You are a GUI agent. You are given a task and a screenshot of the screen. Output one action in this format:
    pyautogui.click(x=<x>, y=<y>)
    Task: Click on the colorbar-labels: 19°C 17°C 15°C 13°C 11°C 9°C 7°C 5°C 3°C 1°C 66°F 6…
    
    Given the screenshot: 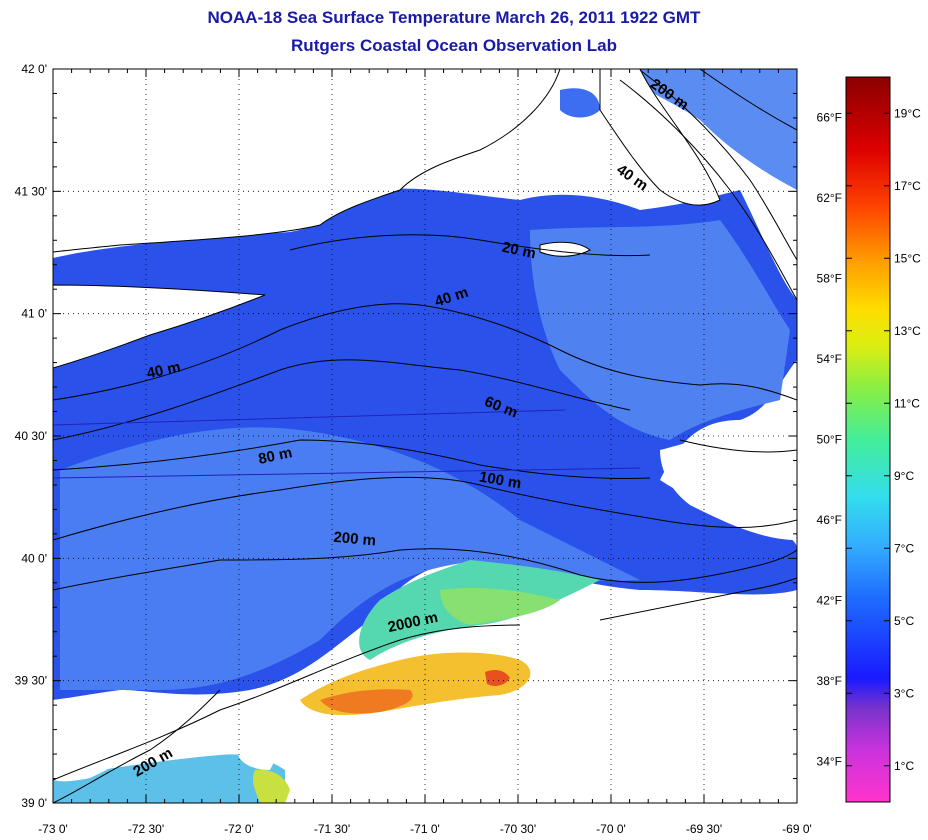 What is the action you would take?
    pyautogui.click(x=869, y=439)
    